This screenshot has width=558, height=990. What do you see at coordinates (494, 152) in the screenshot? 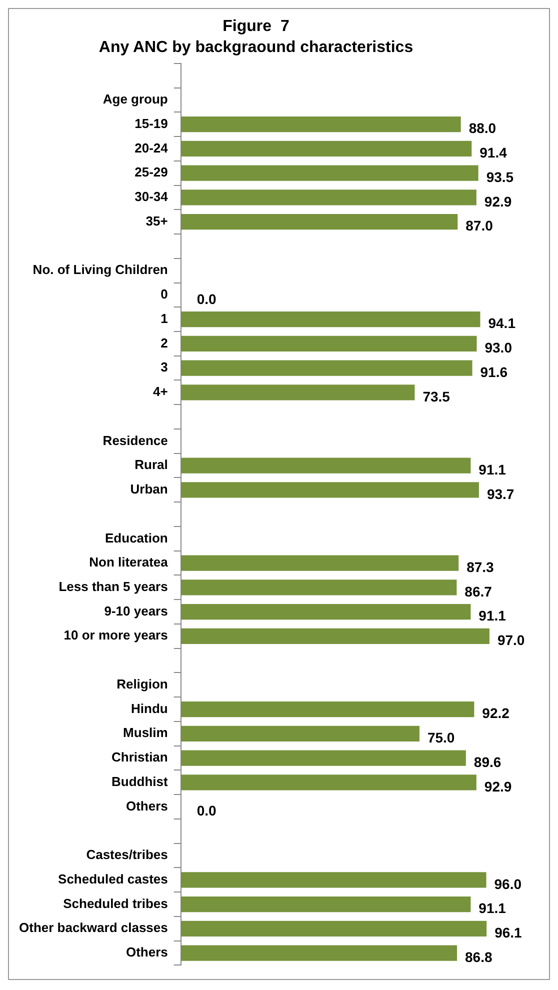
I see `data-label: 91.4` at bounding box center [494, 152].